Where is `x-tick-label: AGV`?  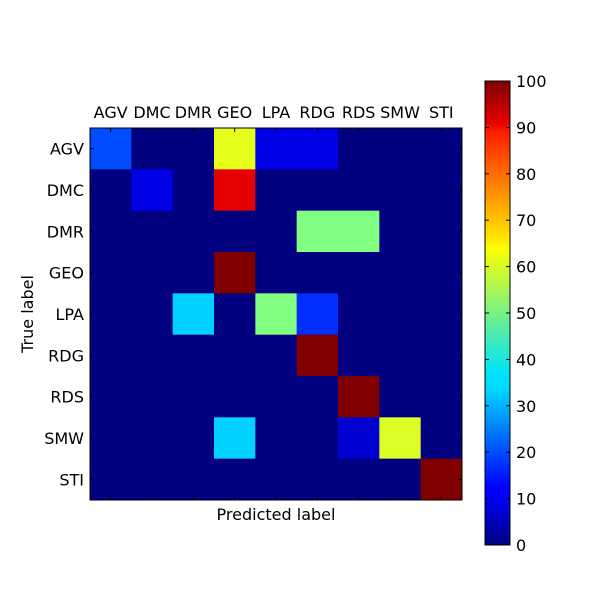 x-tick-label: AGV is located at coordinates (111, 112).